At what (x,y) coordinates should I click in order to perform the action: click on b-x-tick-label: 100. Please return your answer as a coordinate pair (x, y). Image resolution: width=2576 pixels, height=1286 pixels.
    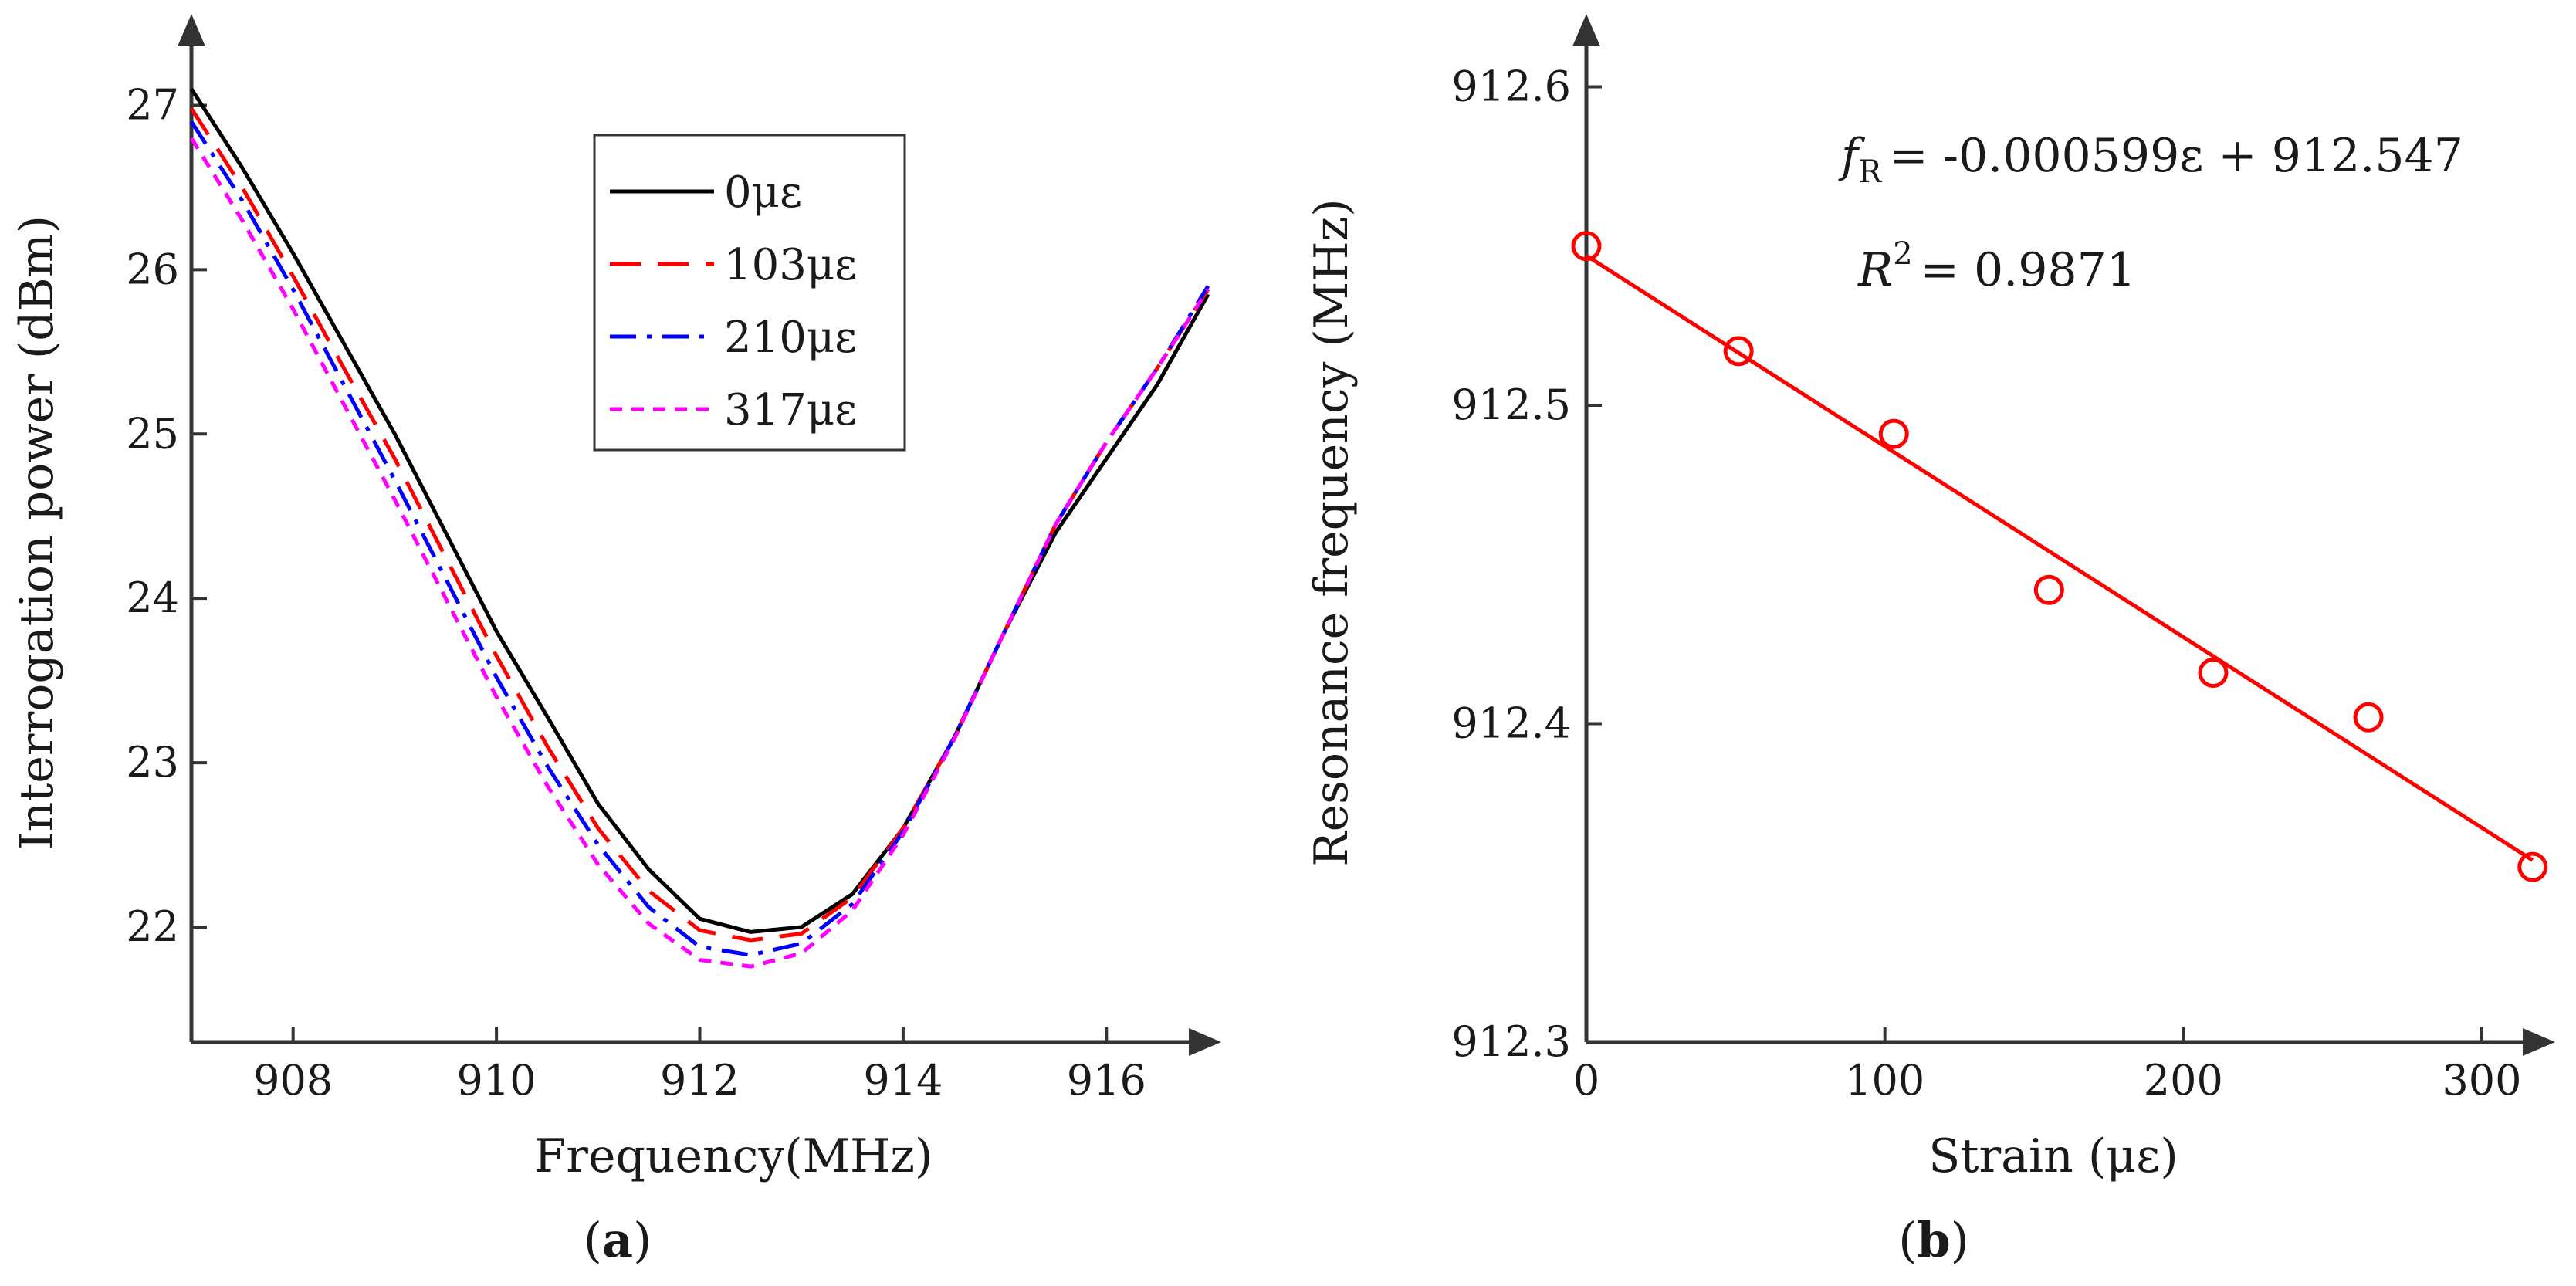
    Looking at the image, I should click on (1885, 1080).